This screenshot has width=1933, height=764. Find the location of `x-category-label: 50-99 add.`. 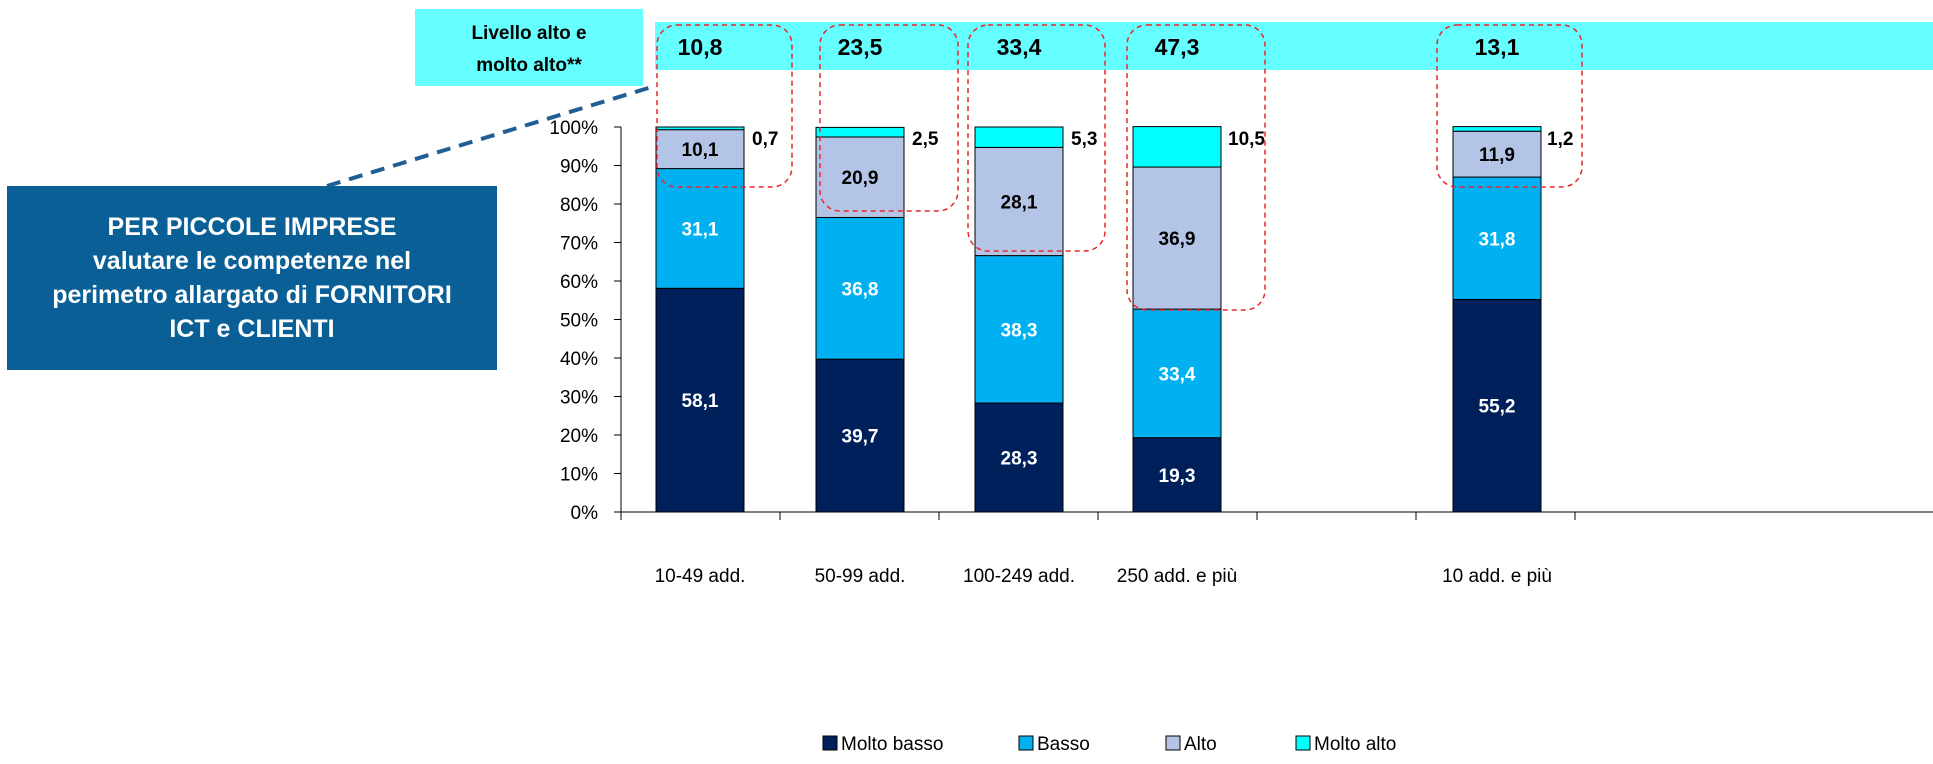

x-category-label: 50-99 add. is located at coordinates (860, 576).